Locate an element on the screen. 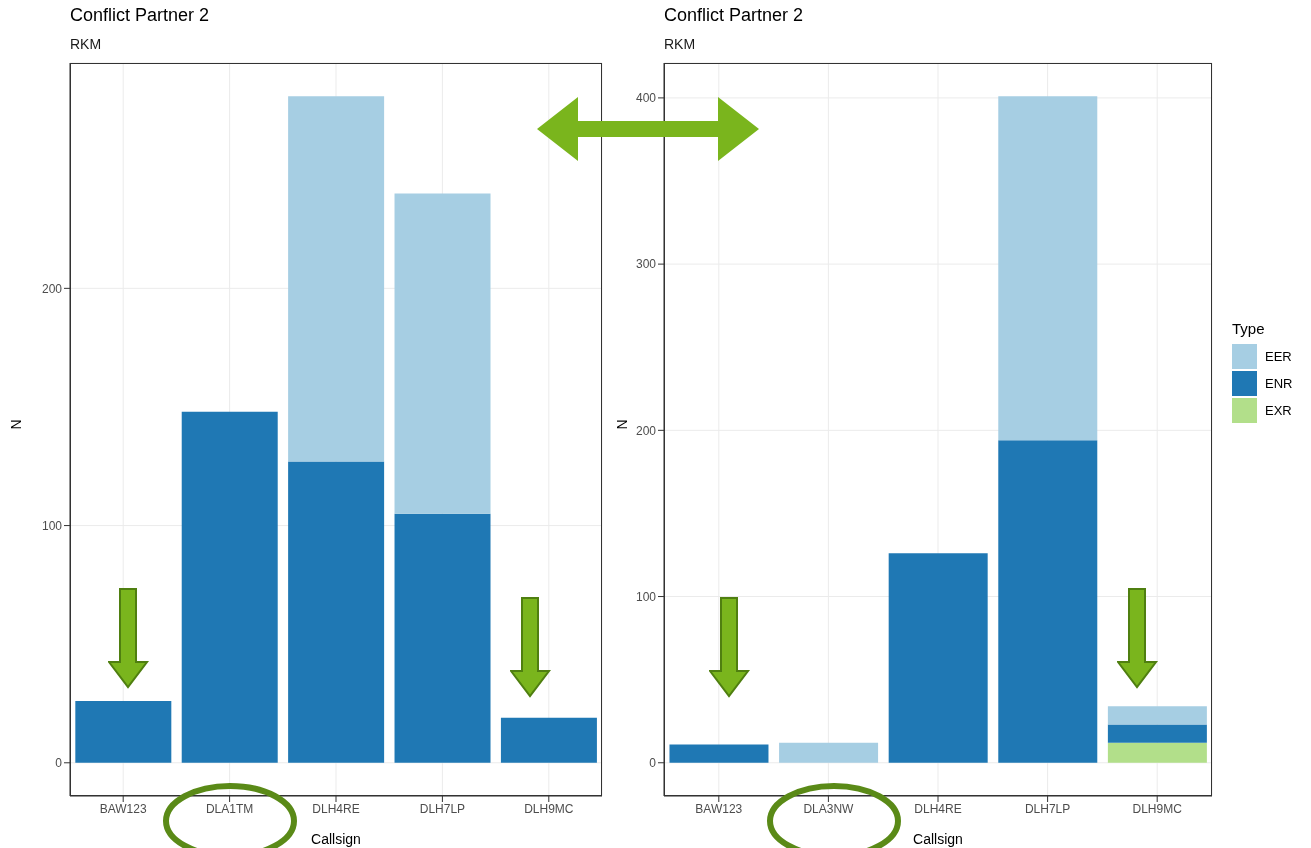 The image size is (1311, 848). y-tick-label: 400 is located at coordinates (646, 98).